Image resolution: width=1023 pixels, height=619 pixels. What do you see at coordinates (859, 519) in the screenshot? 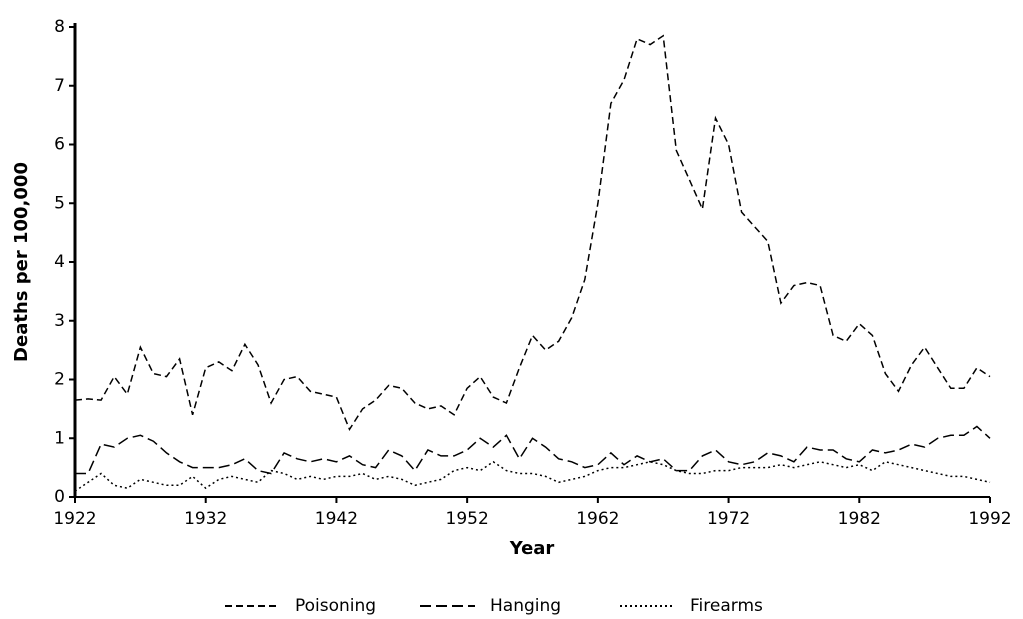
I see `x-tick-label: 1982` at bounding box center [859, 519].